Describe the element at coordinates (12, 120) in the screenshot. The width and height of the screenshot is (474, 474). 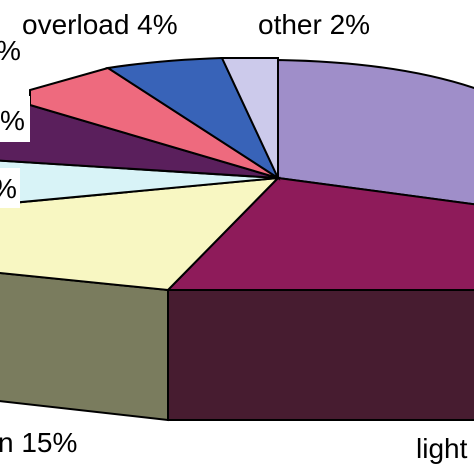
I see `label-partial-2: %` at that location.